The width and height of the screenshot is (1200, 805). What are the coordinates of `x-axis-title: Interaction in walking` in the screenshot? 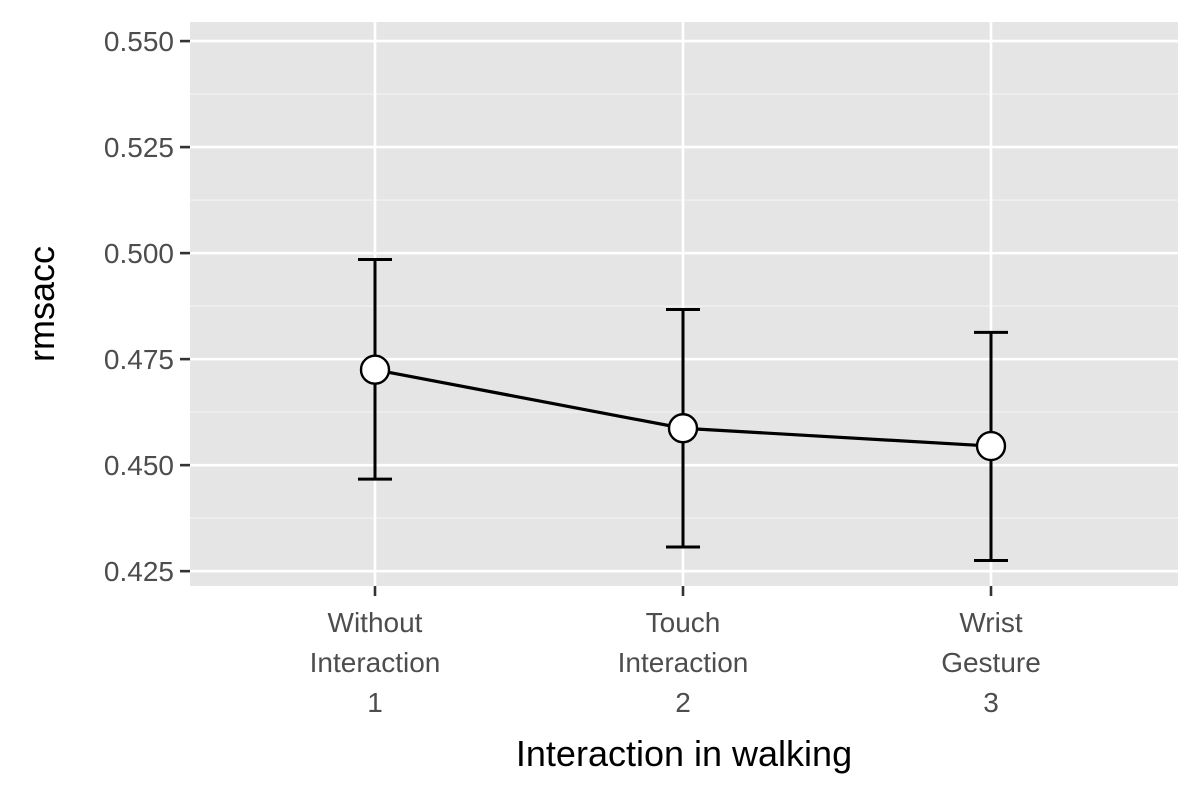 It's located at (684, 753).